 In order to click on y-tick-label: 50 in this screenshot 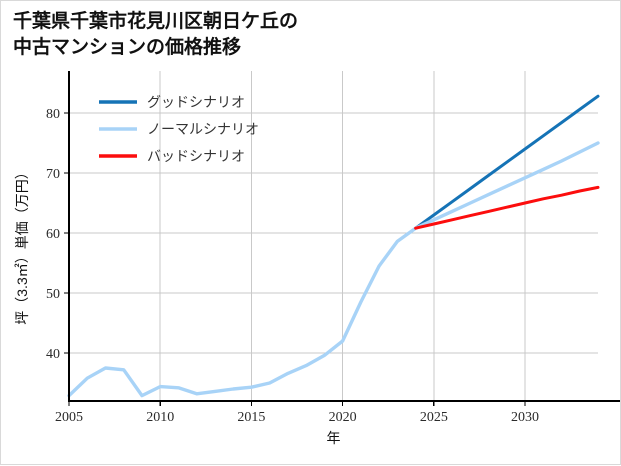, I will do `click(53, 294)`.